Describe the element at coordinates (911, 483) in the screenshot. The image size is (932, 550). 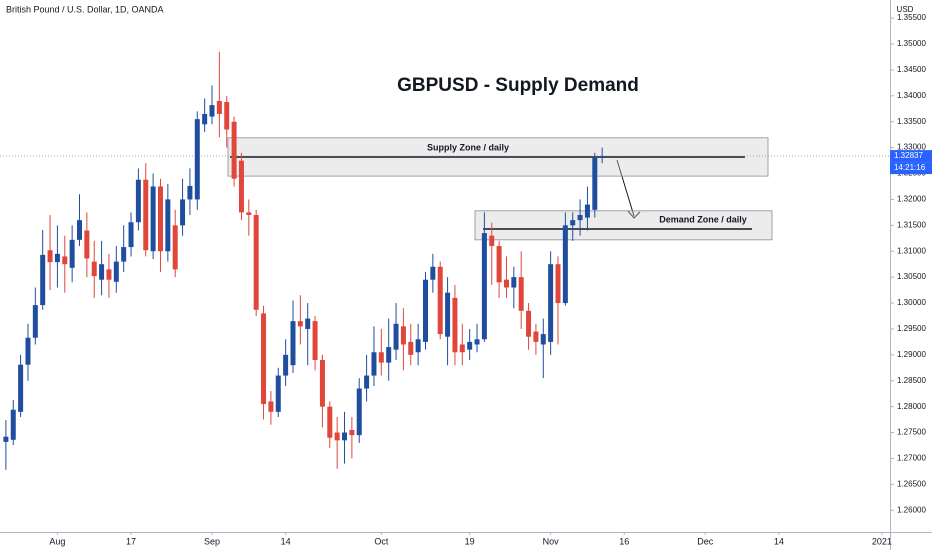
I see `y-tick-label: 1.26500` at that location.